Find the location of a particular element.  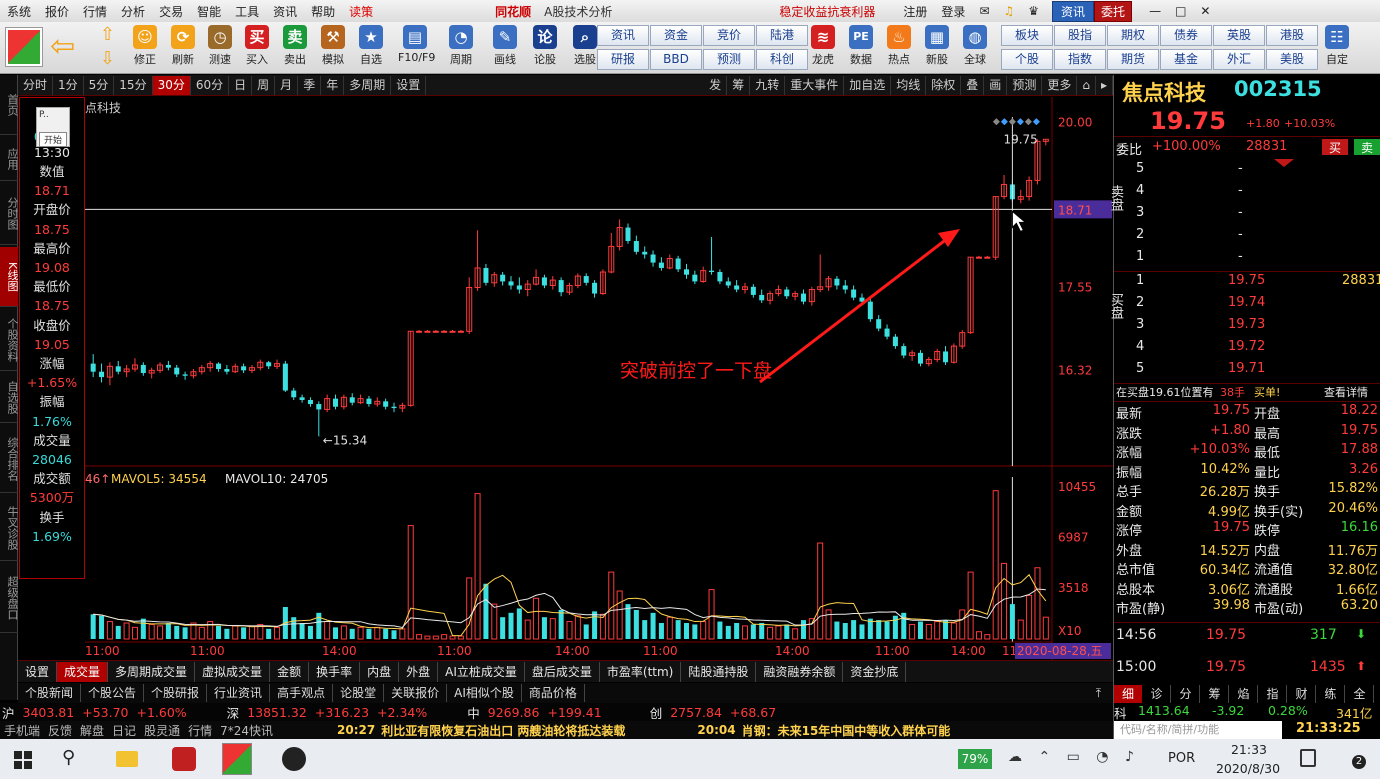

maximize-icon: □ is located at coordinates (1181, 11).